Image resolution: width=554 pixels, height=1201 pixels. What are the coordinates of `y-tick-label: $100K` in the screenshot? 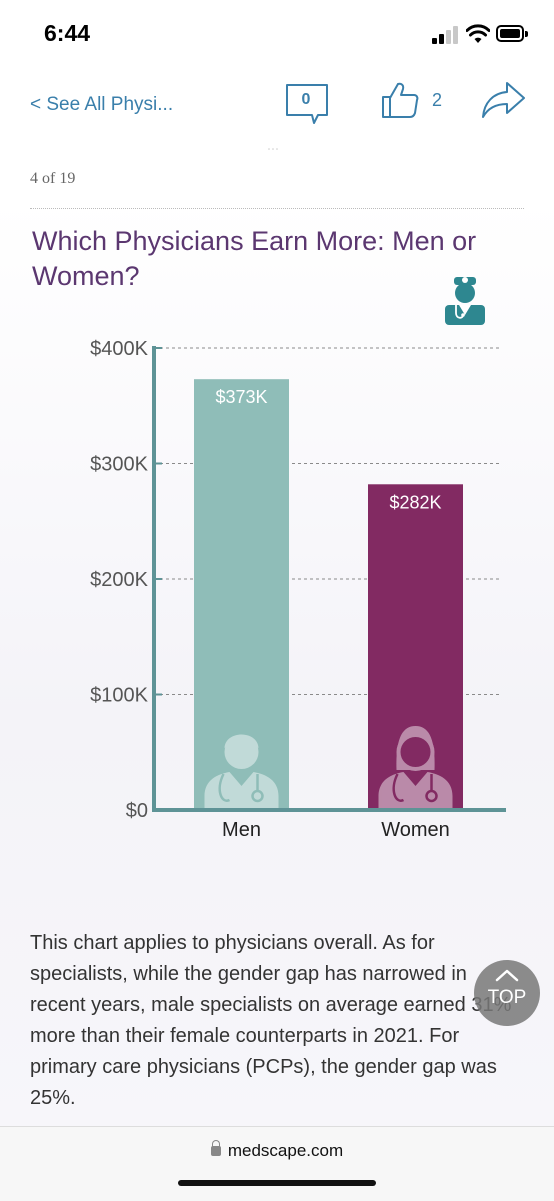 It's located at (119, 696).